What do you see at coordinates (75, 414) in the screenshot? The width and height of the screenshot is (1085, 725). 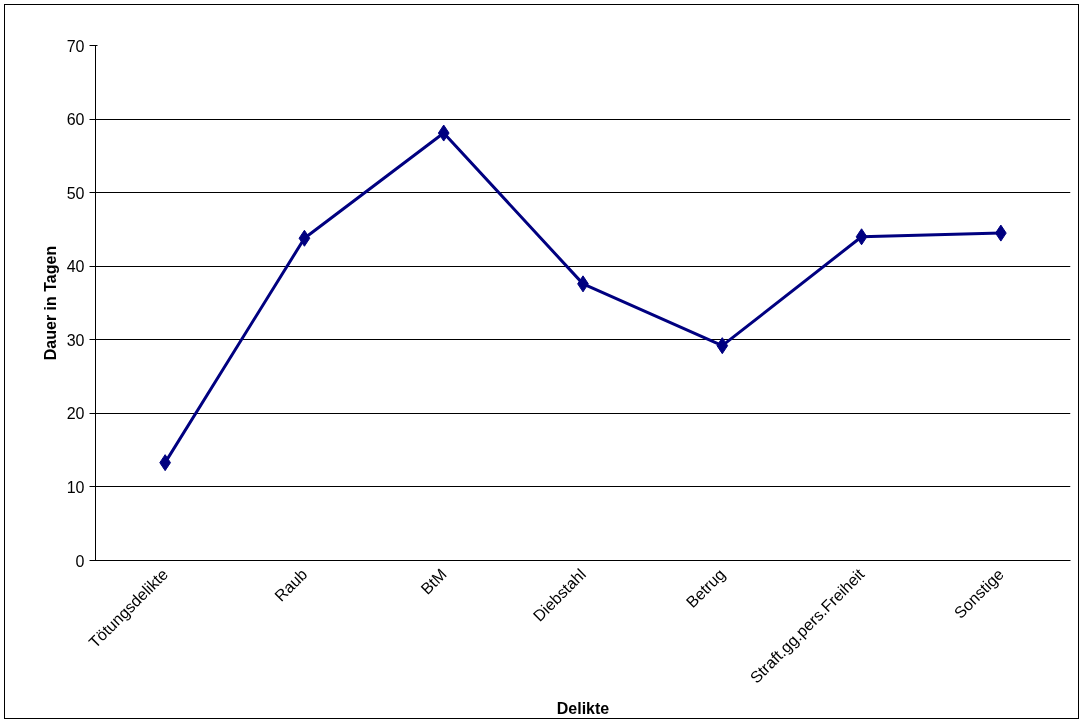 I see `y-tick-label: 20` at bounding box center [75, 414].